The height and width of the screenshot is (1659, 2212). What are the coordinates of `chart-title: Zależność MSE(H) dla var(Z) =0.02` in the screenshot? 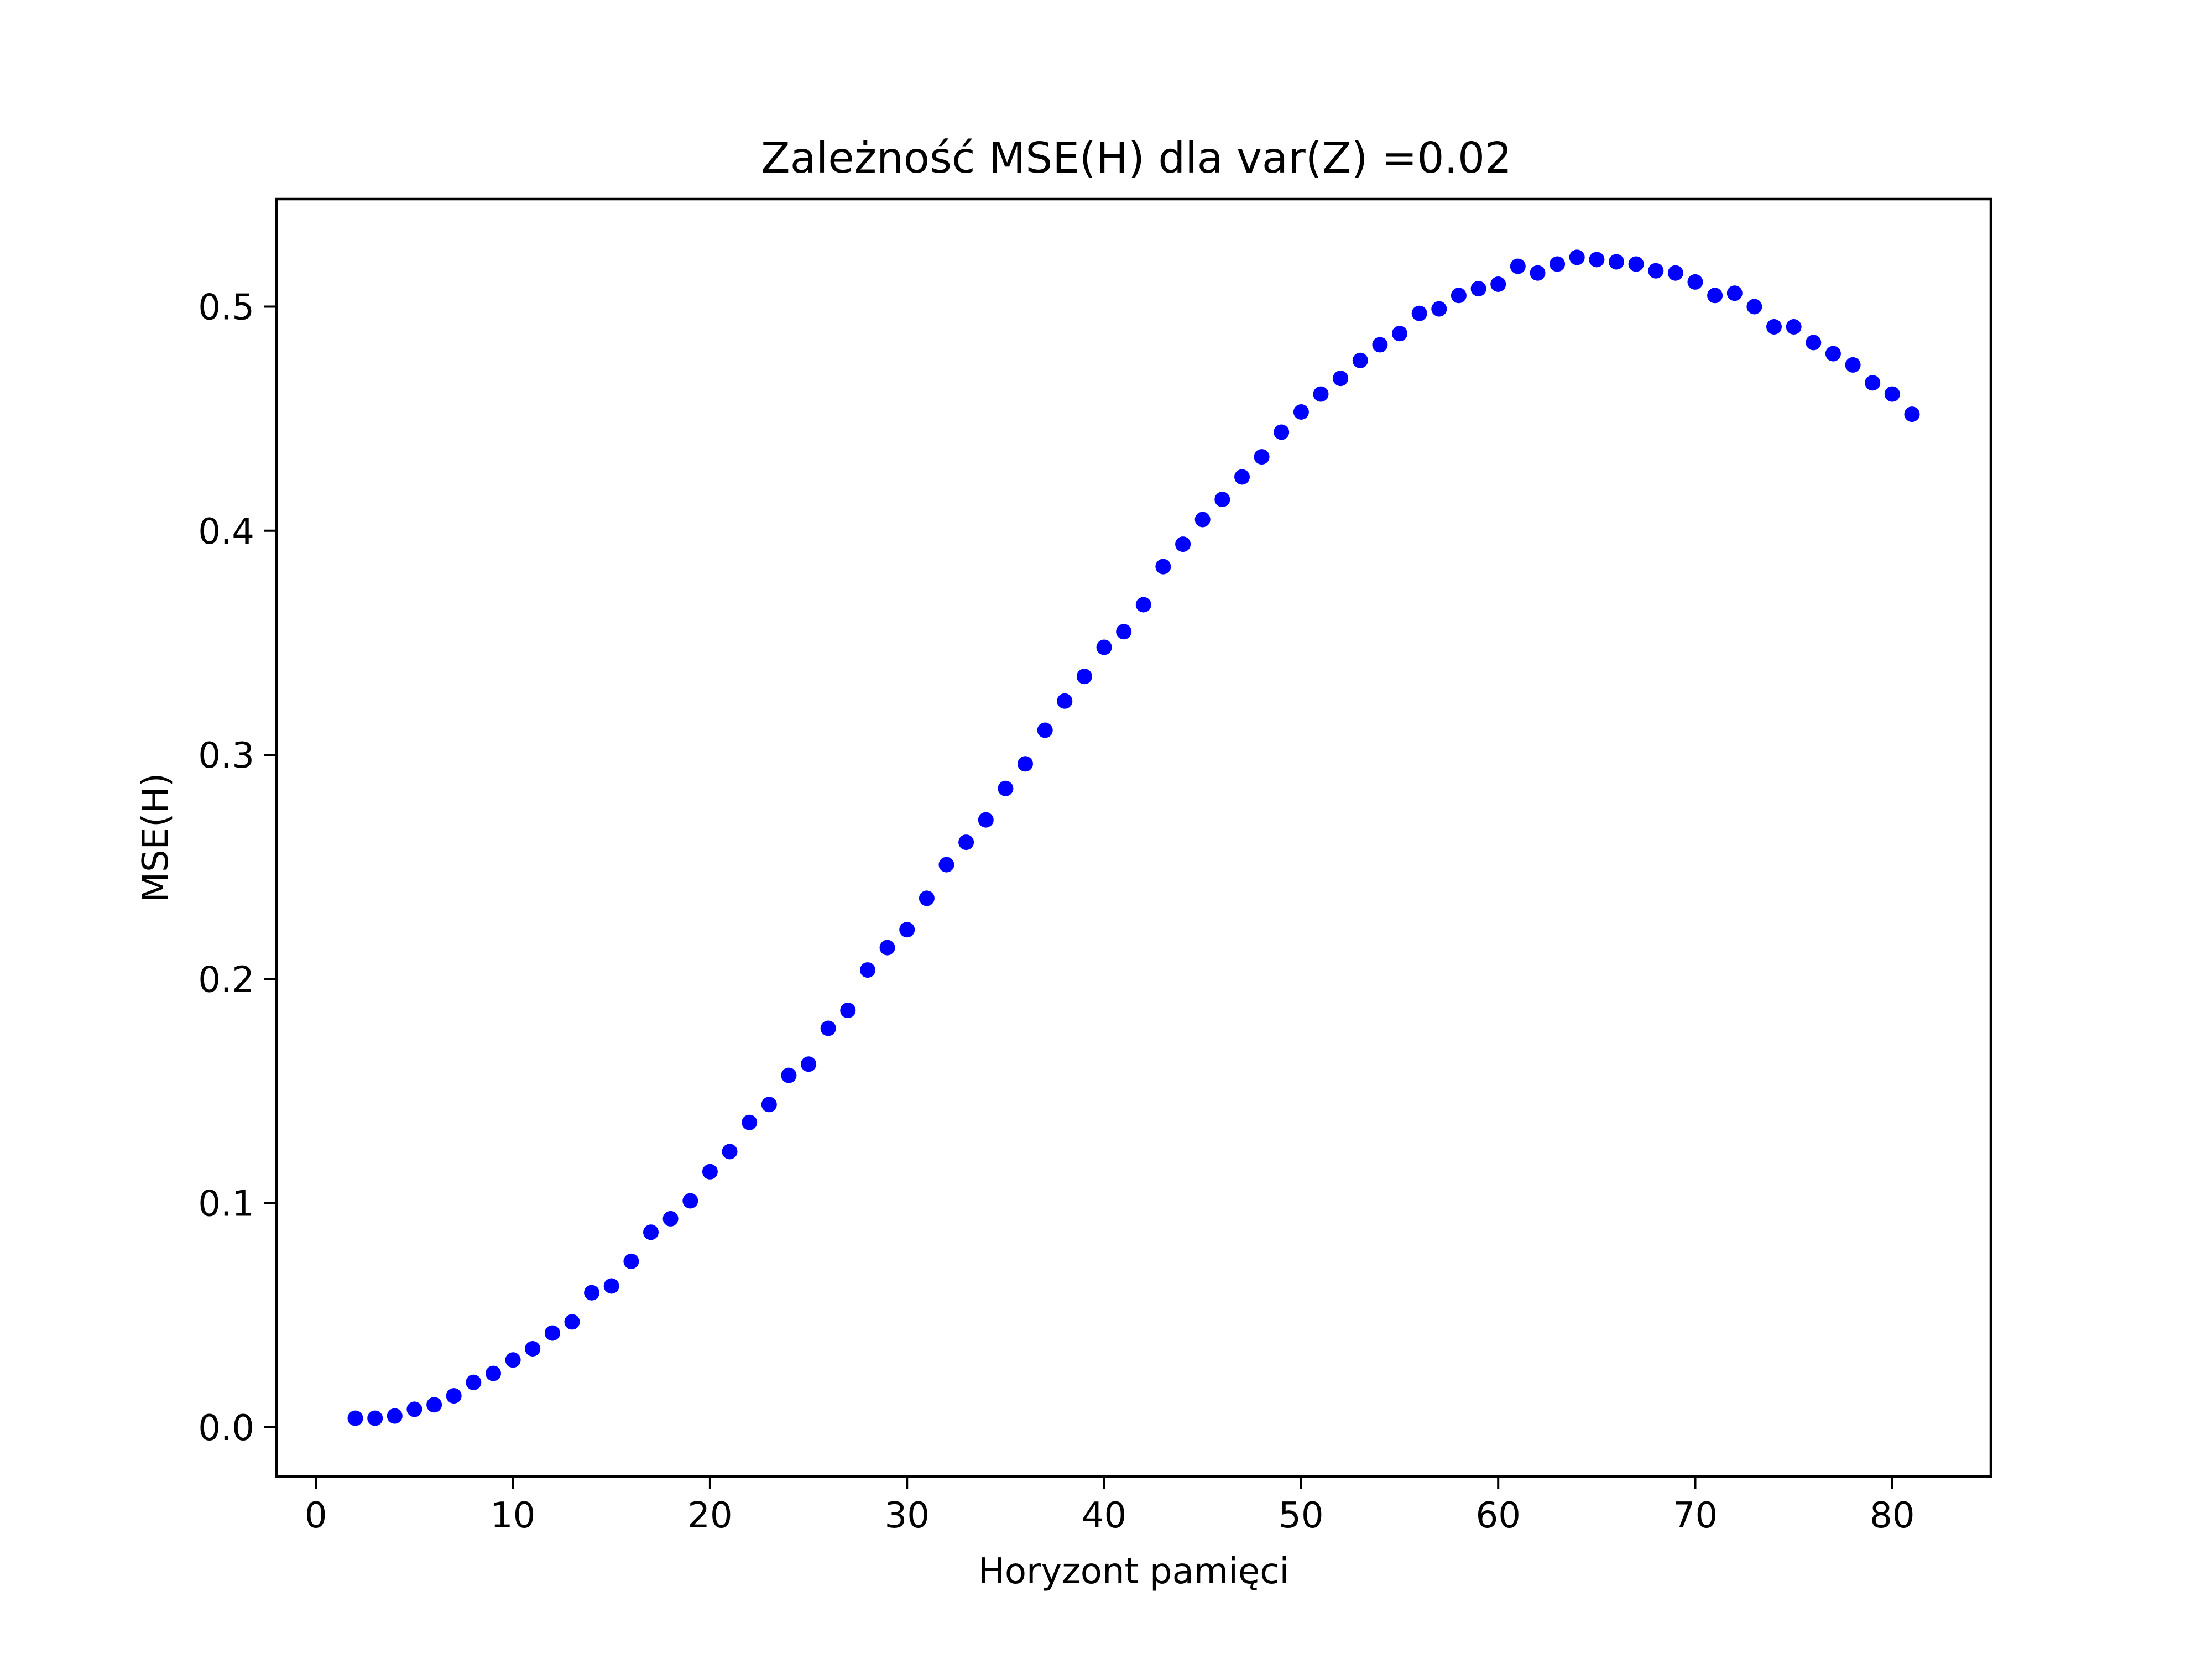 It's located at (1137, 159).